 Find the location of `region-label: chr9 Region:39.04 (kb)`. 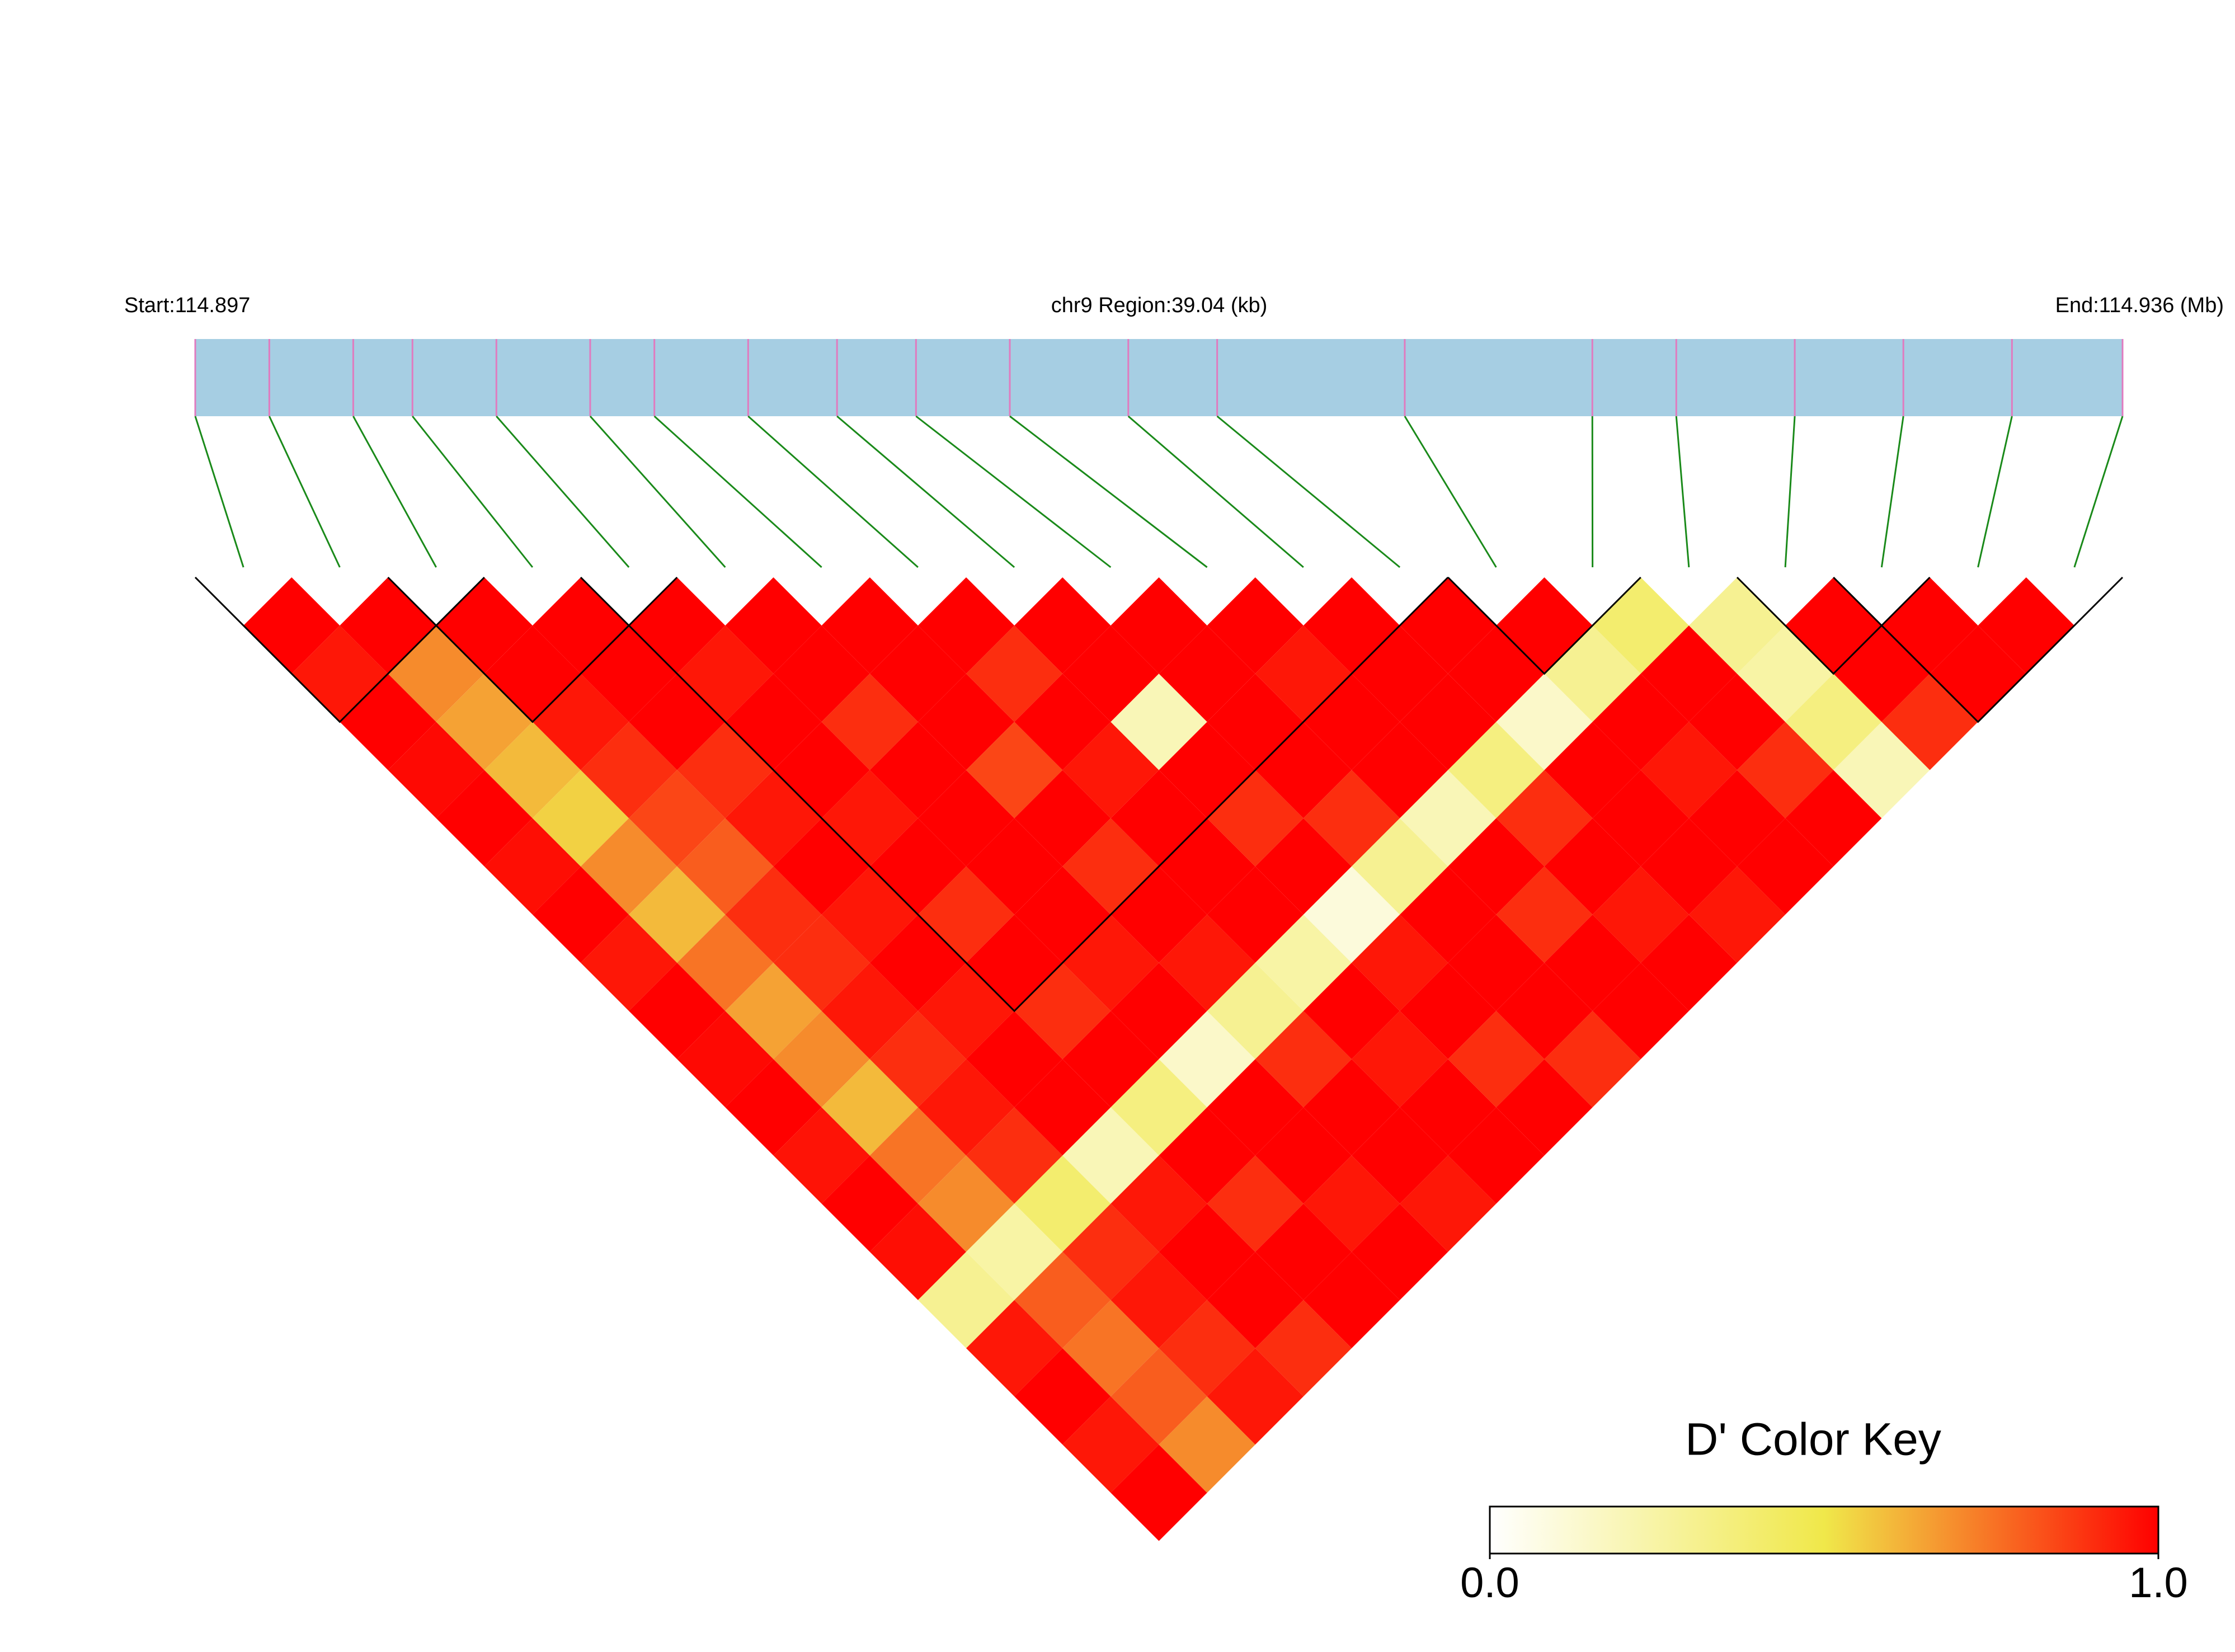

region-label: chr9 Region:39.04 (kb) is located at coordinates (1159, 306).